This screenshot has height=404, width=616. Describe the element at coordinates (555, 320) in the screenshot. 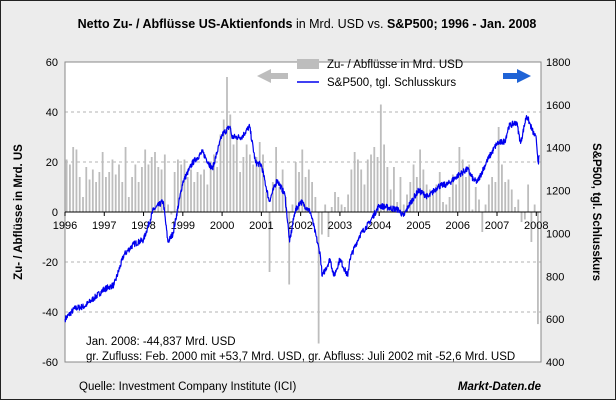

I see `y-right-tick-label-6: 600` at that location.